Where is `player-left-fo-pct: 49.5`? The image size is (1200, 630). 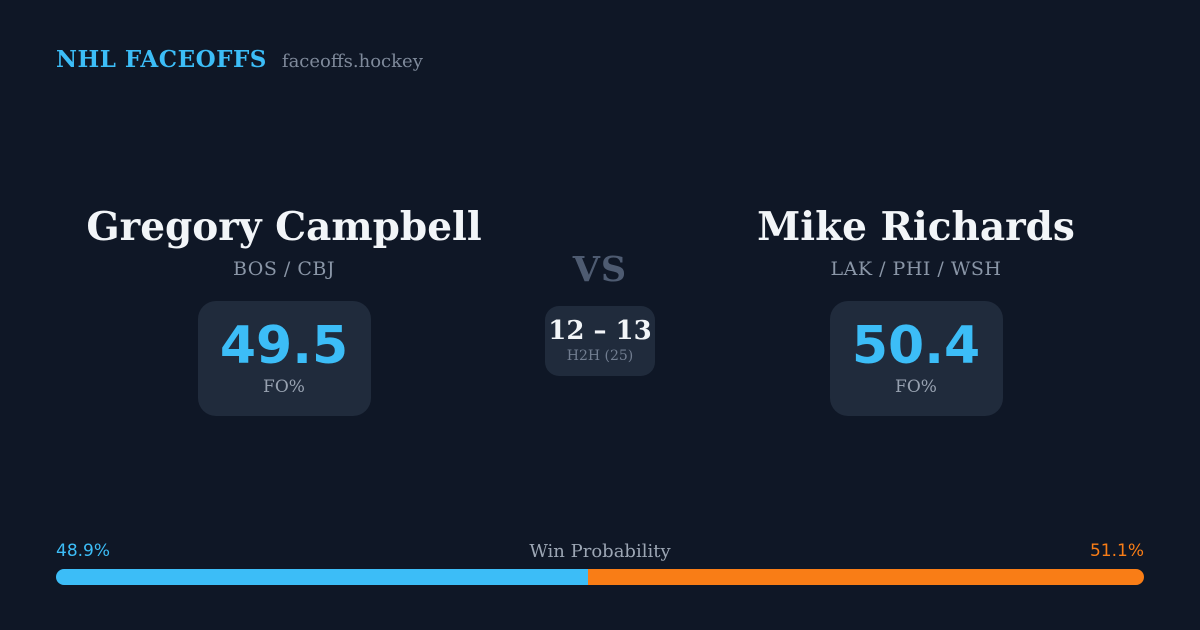
player-left-fo-pct: 49.5 is located at coordinates (284, 345).